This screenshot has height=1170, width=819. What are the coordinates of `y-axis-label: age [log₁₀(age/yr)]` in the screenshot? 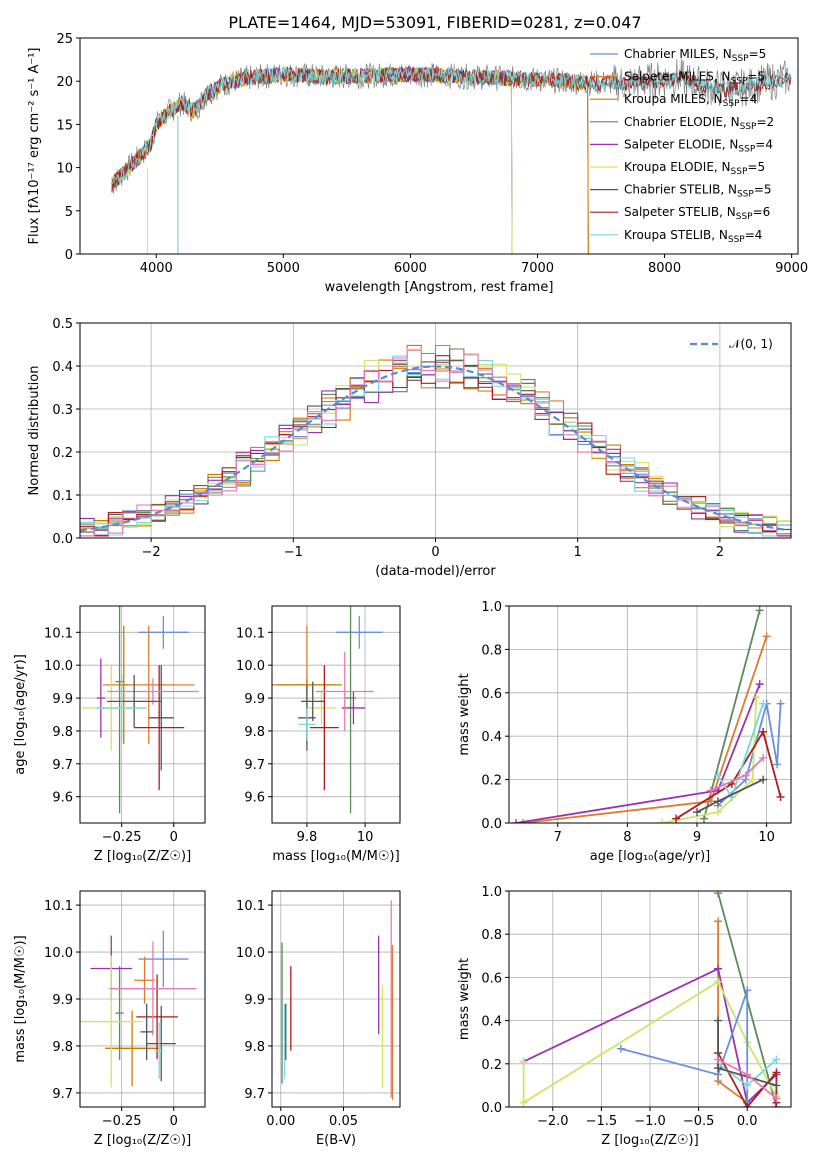 It's located at (20, 714).